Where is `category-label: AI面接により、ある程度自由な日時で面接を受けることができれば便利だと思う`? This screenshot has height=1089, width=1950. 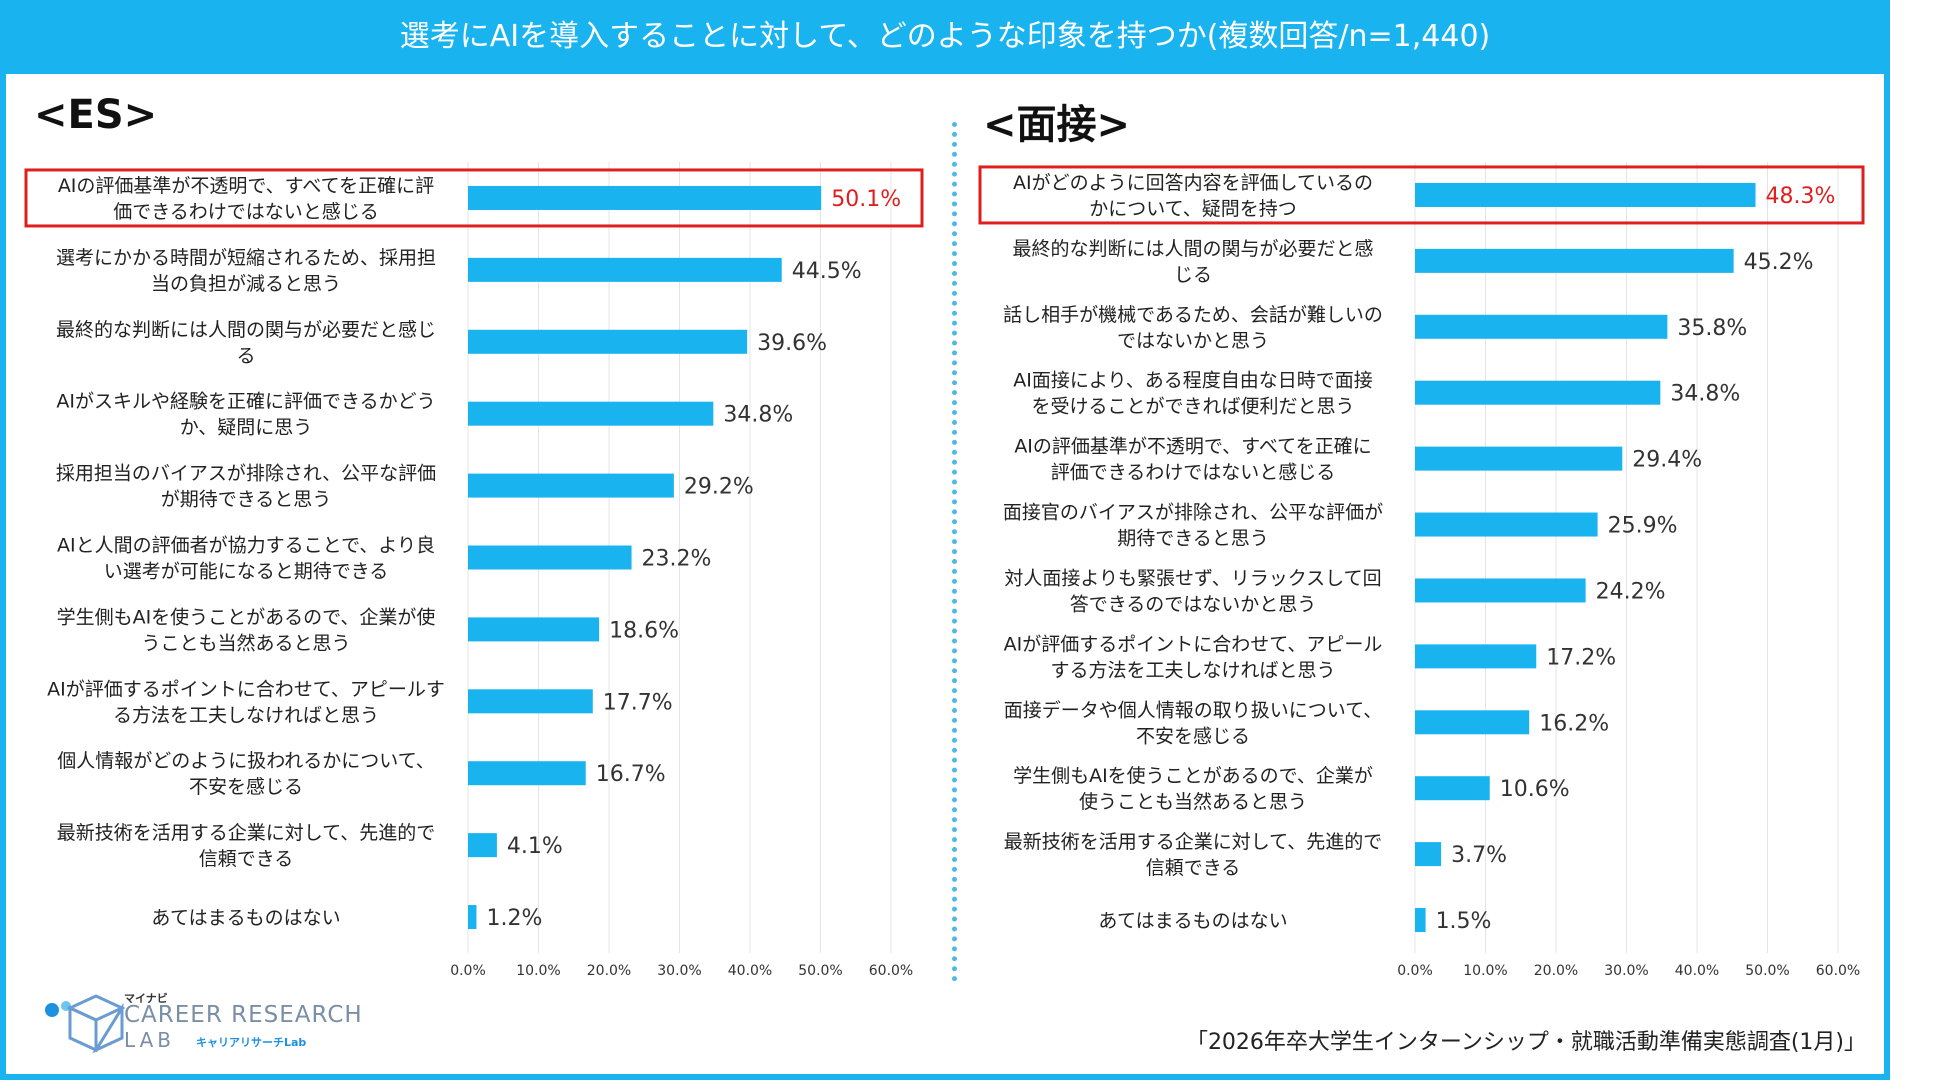
category-label: AI面接により、ある程度自由な日時で面接を受けることができれば便利だと思う is located at coordinates (1192, 394).